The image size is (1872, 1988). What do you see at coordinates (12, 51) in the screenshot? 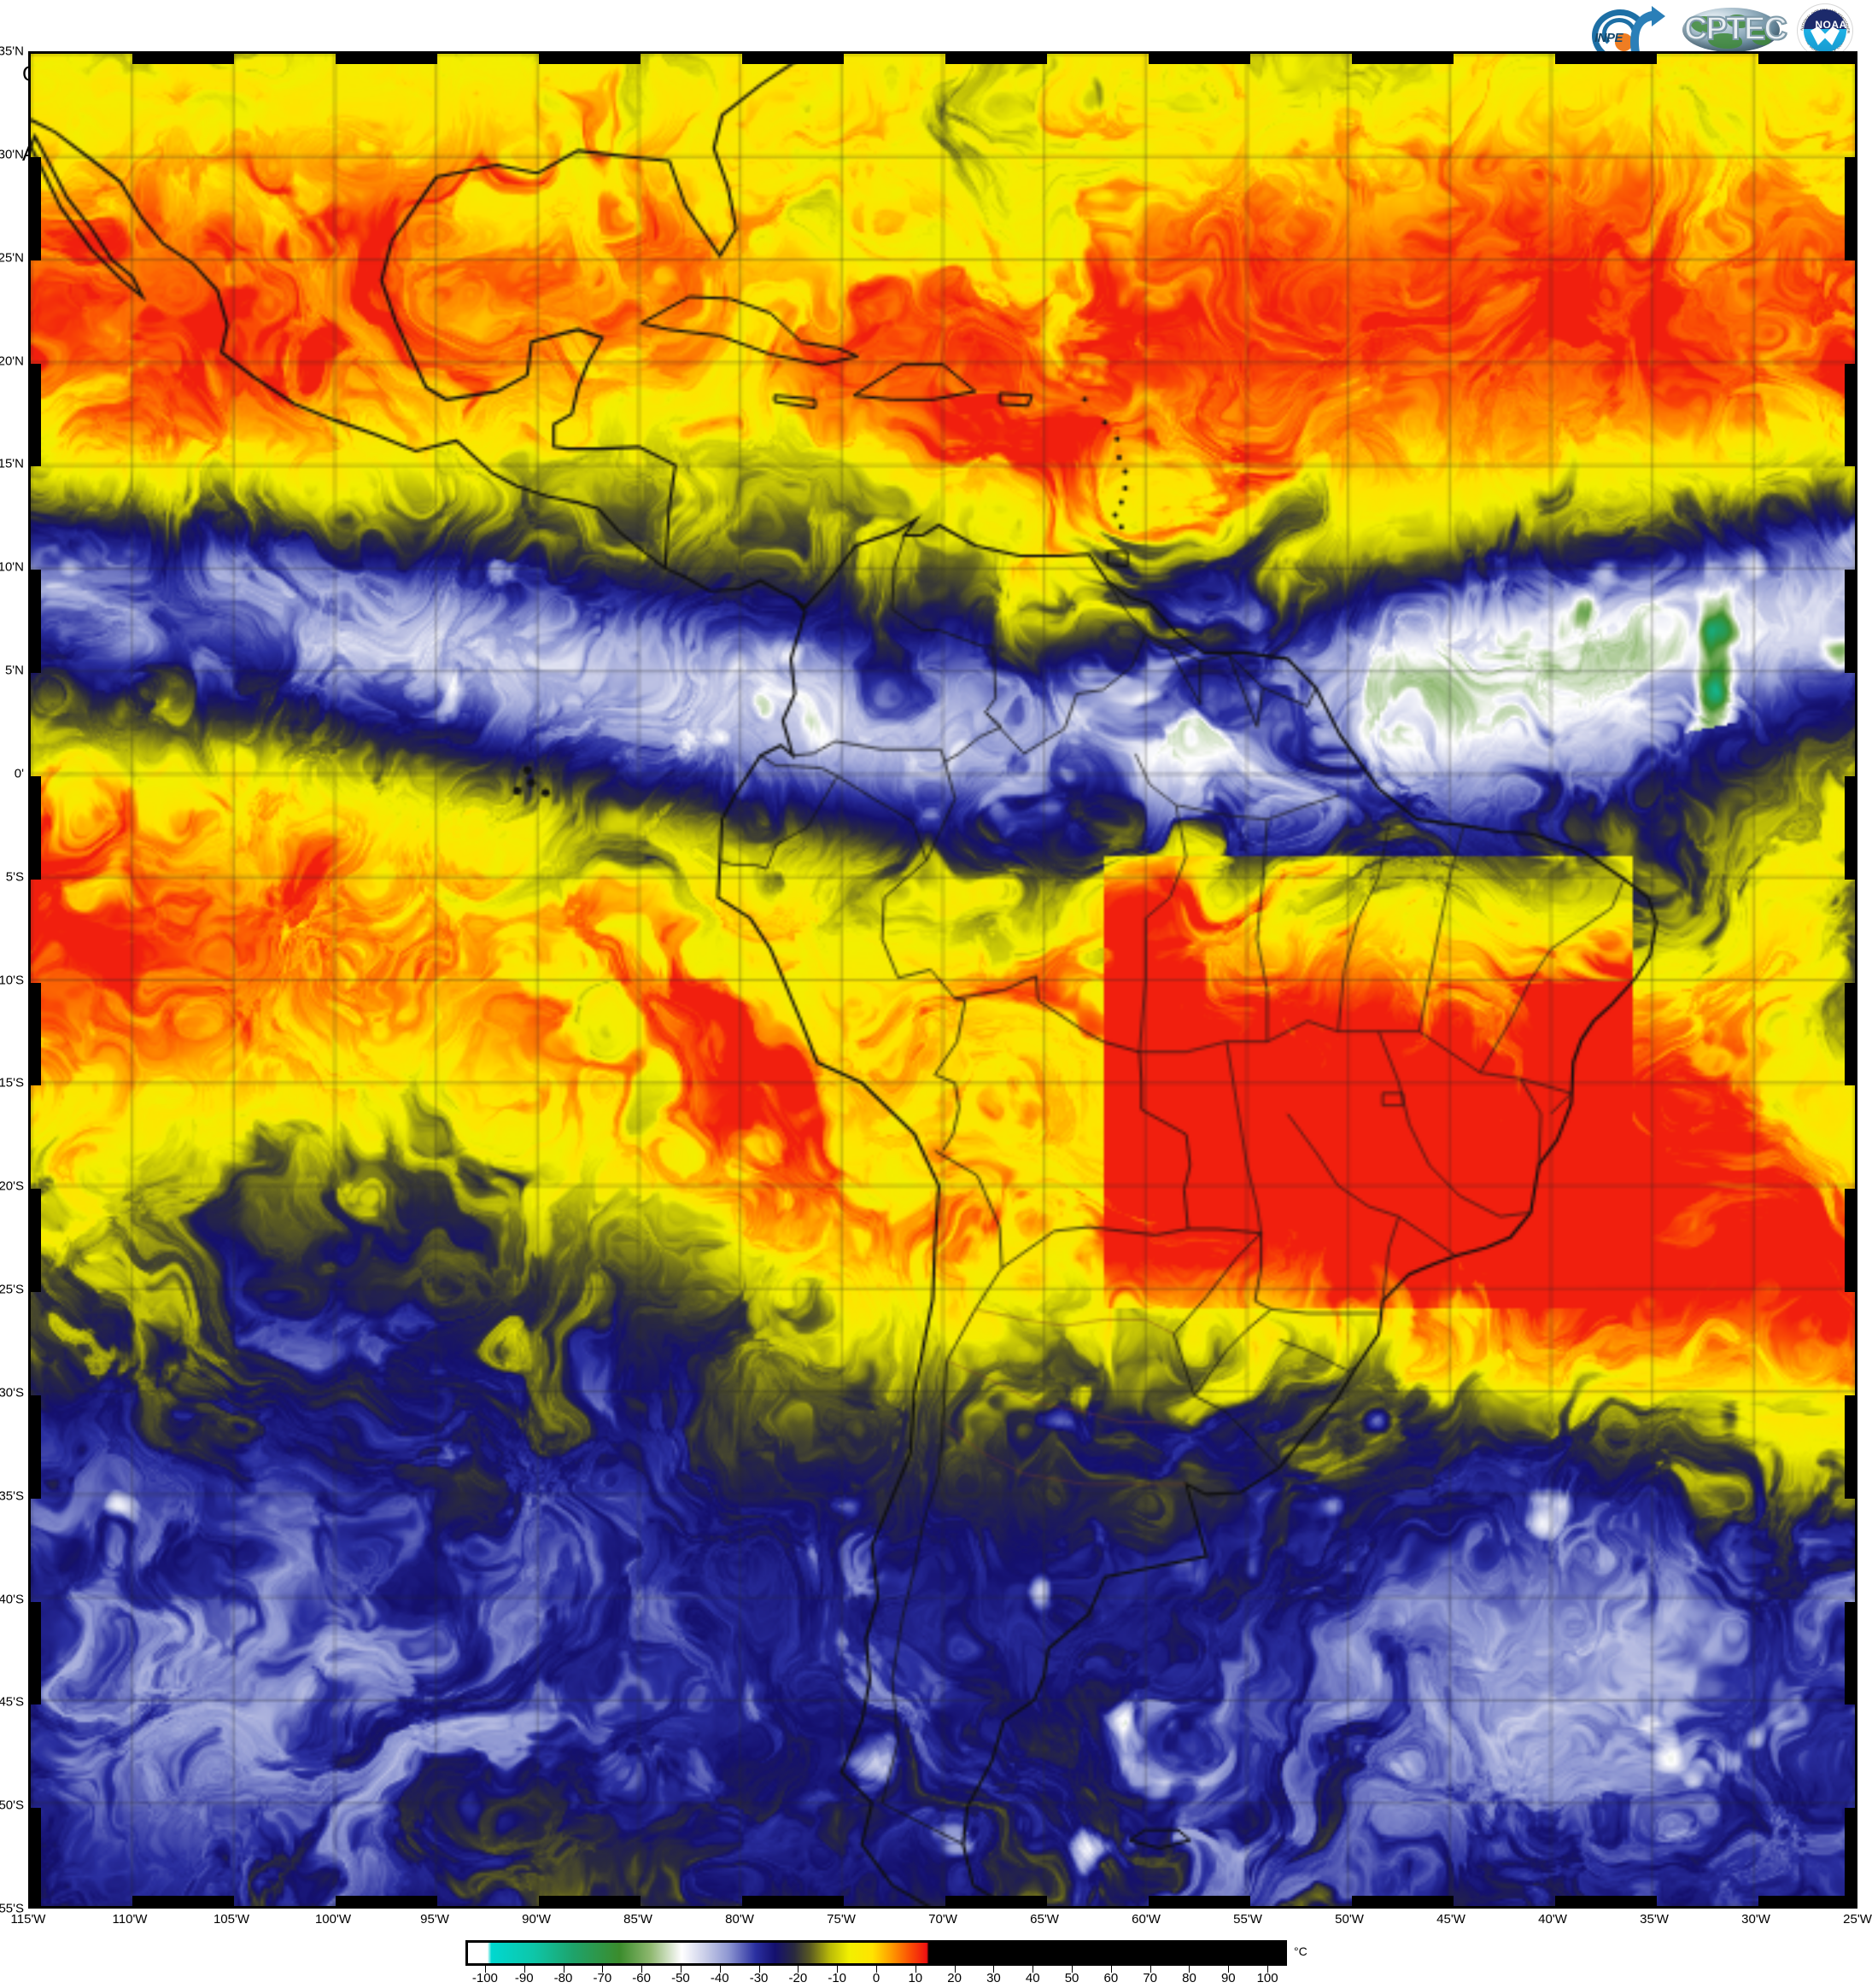
I see `lat-tick-label: 35'N` at bounding box center [12, 51].